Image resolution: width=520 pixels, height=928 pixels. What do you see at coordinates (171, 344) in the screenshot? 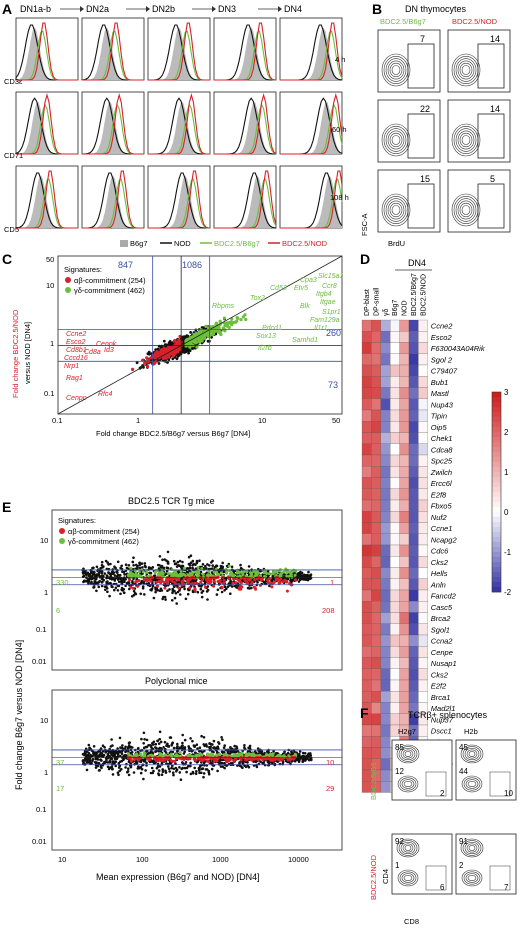
I see `scatter-point` at bounding box center [171, 344].